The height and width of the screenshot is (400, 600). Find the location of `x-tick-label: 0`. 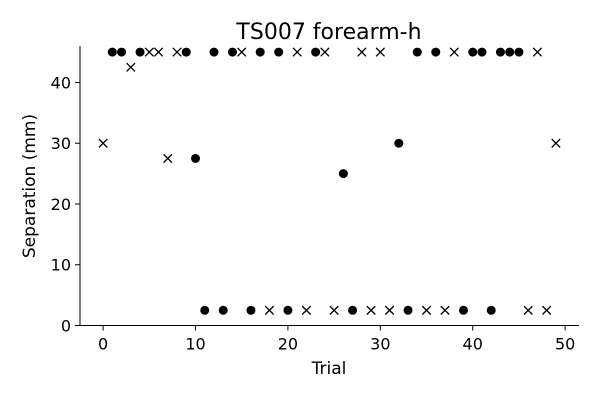

x-tick-label: 0 is located at coordinates (103, 344).